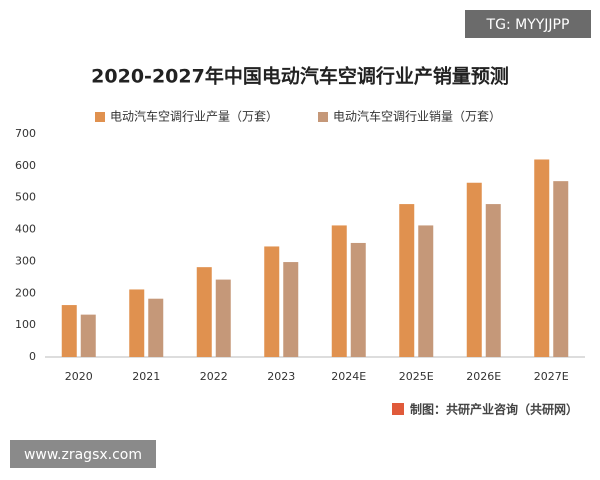 The height and width of the screenshot is (480, 600). Describe the element at coordinates (25, 165) in the screenshot. I see `y-tick-label: 600` at that location.